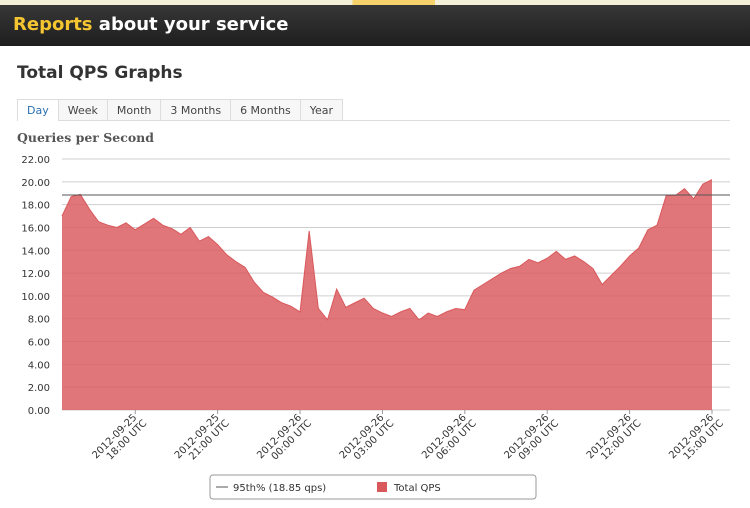 The height and width of the screenshot is (508, 750). I want to click on legend-label: Total QPS, so click(417, 488).